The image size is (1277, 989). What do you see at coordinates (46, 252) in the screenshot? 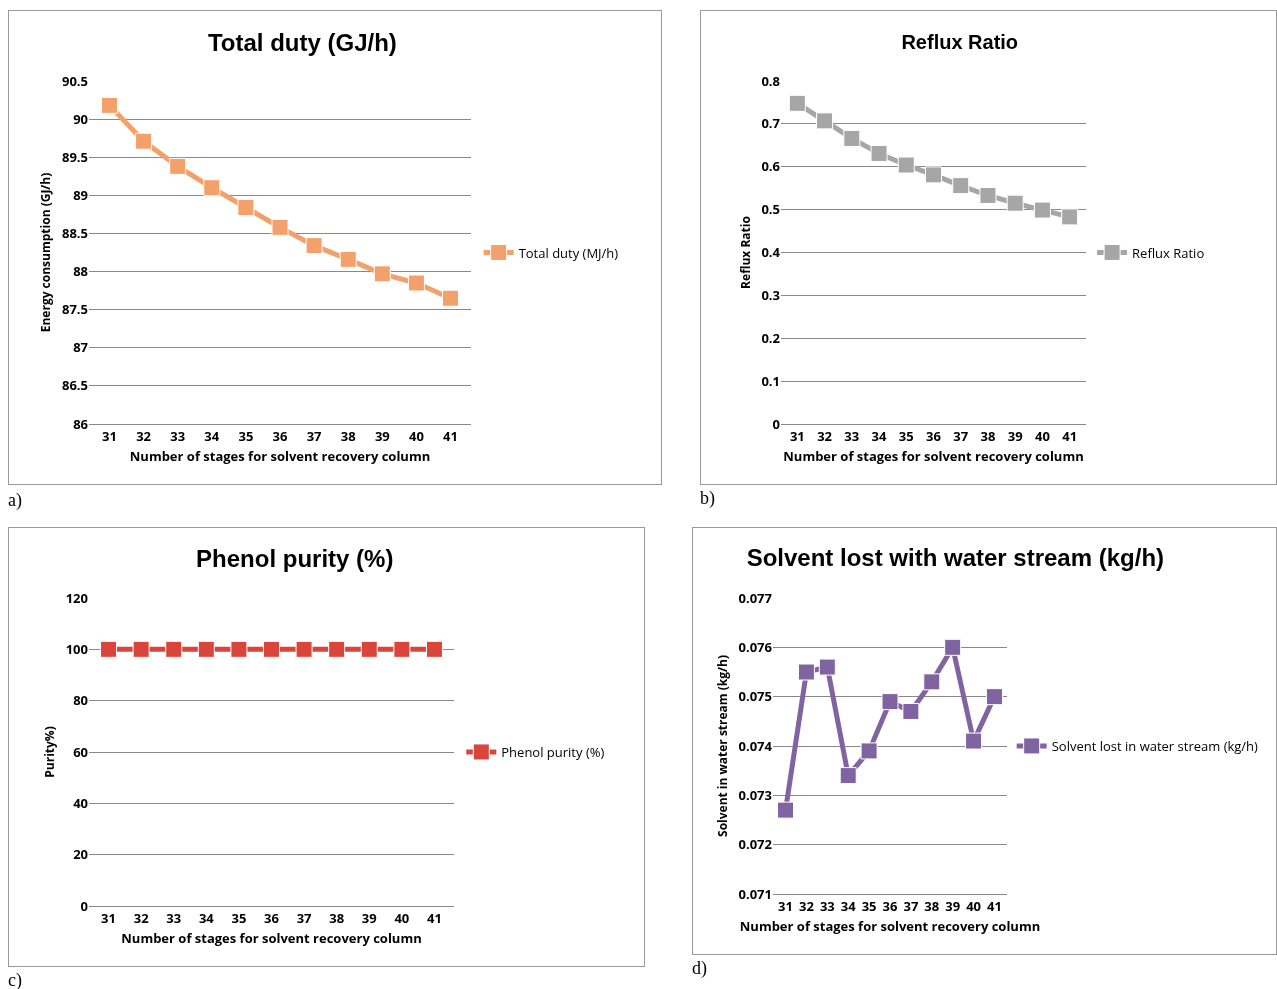
I see `y-axis-title: Energy consumption (GJ/h)` at bounding box center [46, 252].